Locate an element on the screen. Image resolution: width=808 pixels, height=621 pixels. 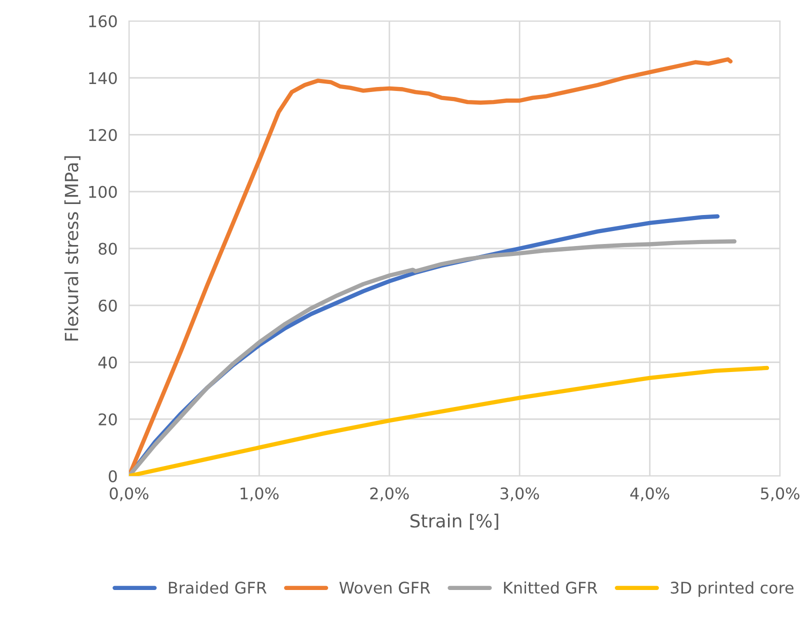
x-tick-label: 3,0% is located at coordinates (520, 494).